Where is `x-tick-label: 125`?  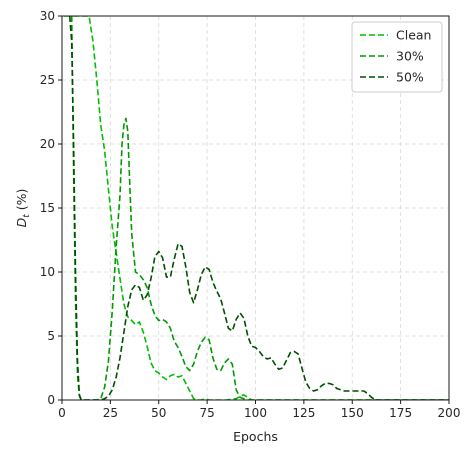 x-tick-label: 125 is located at coordinates (303, 413).